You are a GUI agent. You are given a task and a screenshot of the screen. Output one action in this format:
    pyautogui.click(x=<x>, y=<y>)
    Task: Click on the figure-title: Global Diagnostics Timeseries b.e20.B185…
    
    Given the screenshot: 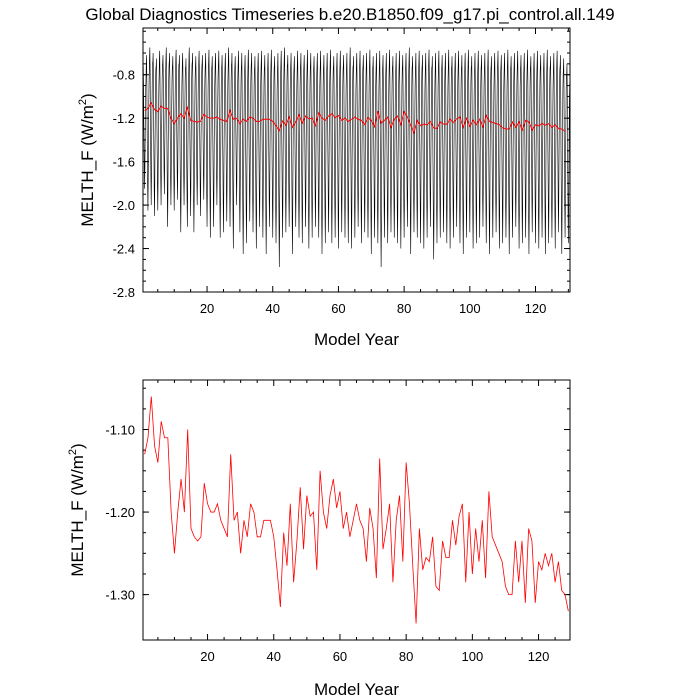 What is the action you would take?
    pyautogui.click(x=349, y=14)
    